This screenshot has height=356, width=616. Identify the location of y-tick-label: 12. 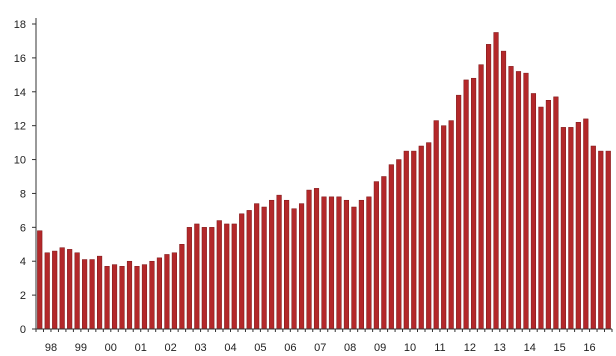
(20, 127).